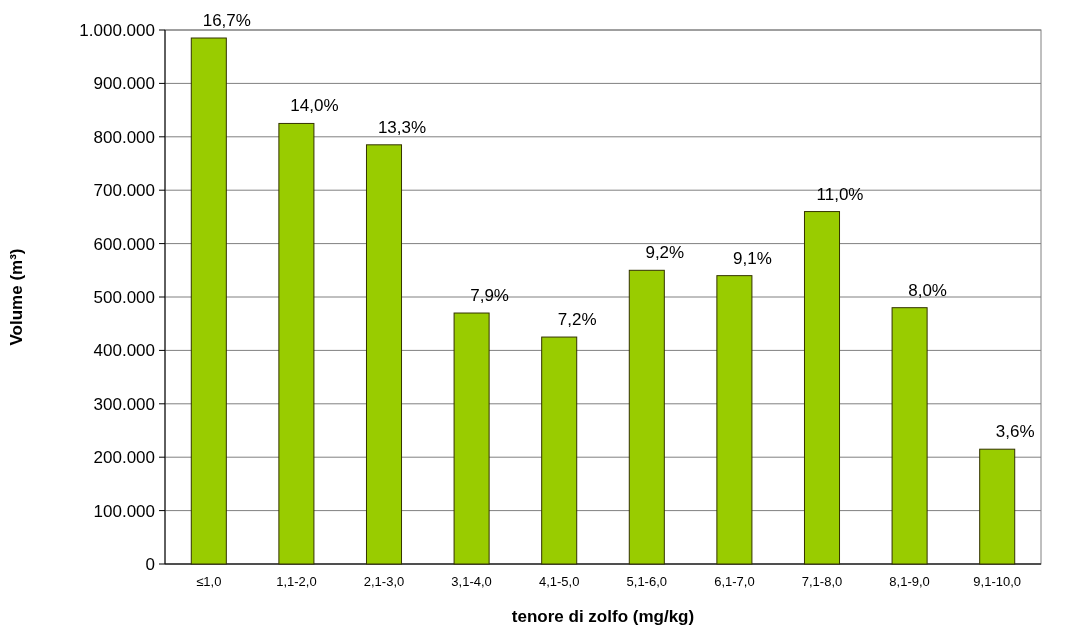 This screenshot has width=1066, height=636. Describe the element at coordinates (124, 191) in the screenshot. I see `y-tick-label: 700.000` at that location.